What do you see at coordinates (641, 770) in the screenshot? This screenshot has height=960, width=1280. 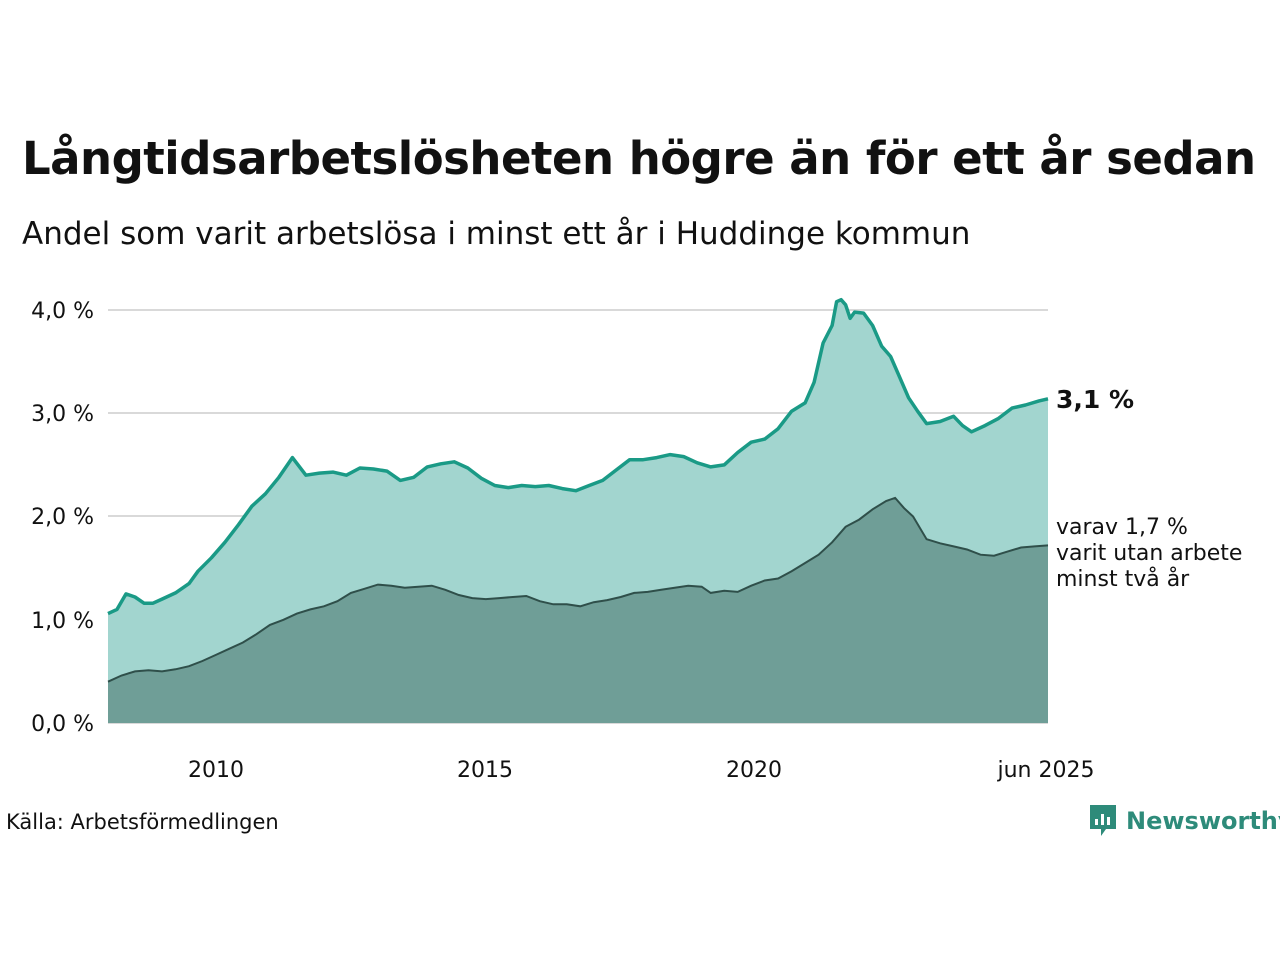 I see `x-axis-ticks: 2010 2015 2020 jun 2025` at bounding box center [641, 770].